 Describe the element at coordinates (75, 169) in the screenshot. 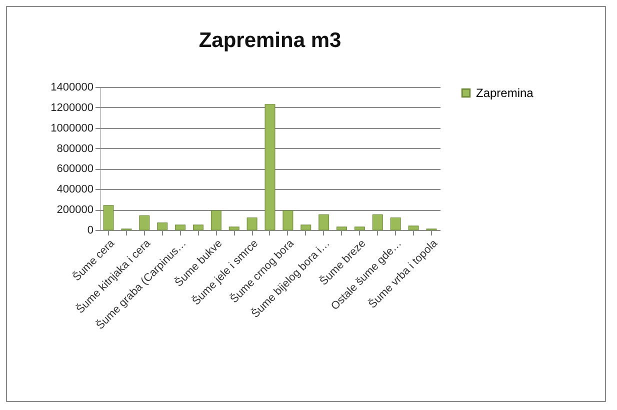

I see `y-tick-label: 600000` at that location.